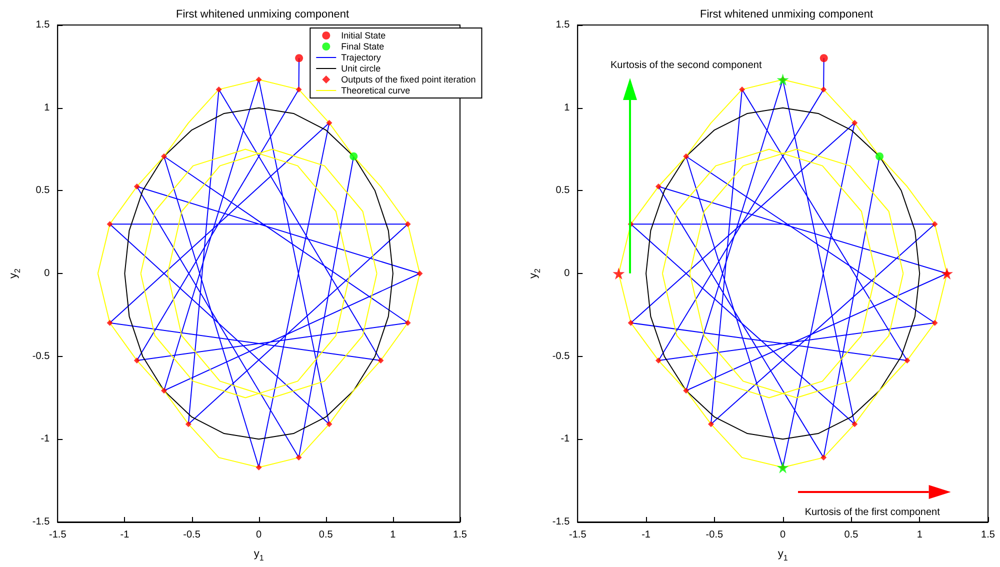  I want to click on legend-label: Initial State, so click(363, 35).